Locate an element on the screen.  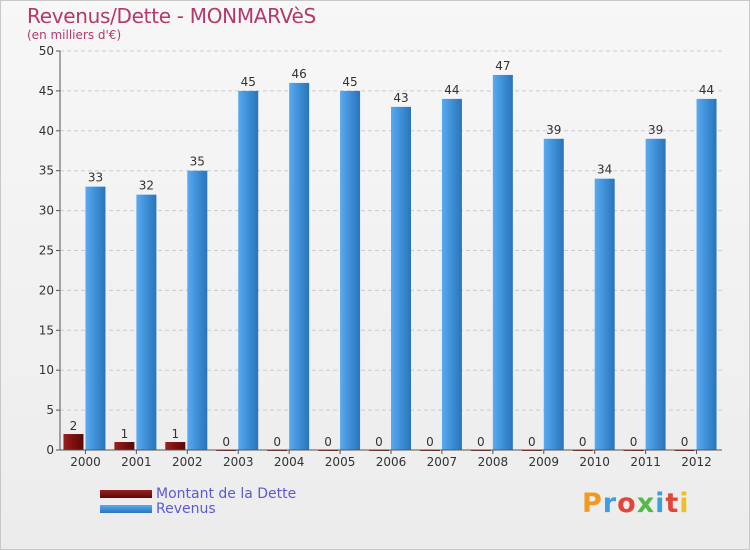
x-tick-label: 2009 is located at coordinates (543, 462).